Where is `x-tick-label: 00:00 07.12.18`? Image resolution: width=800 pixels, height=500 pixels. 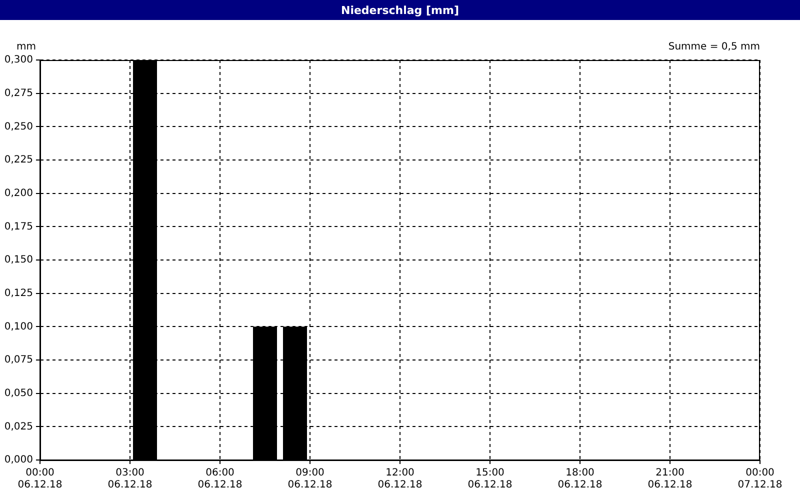 x-tick-label: 00:00 07.12.18 is located at coordinates (760, 479).